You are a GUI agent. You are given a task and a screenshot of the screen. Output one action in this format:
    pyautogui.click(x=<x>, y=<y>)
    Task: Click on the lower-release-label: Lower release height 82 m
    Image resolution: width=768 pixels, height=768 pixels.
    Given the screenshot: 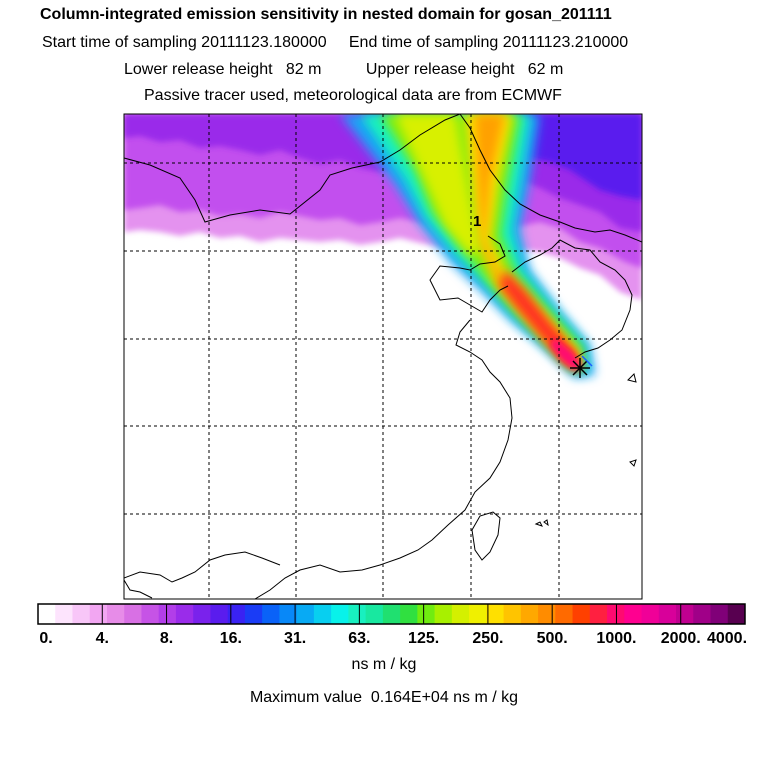 What is the action you would take?
    pyautogui.click(x=223, y=69)
    